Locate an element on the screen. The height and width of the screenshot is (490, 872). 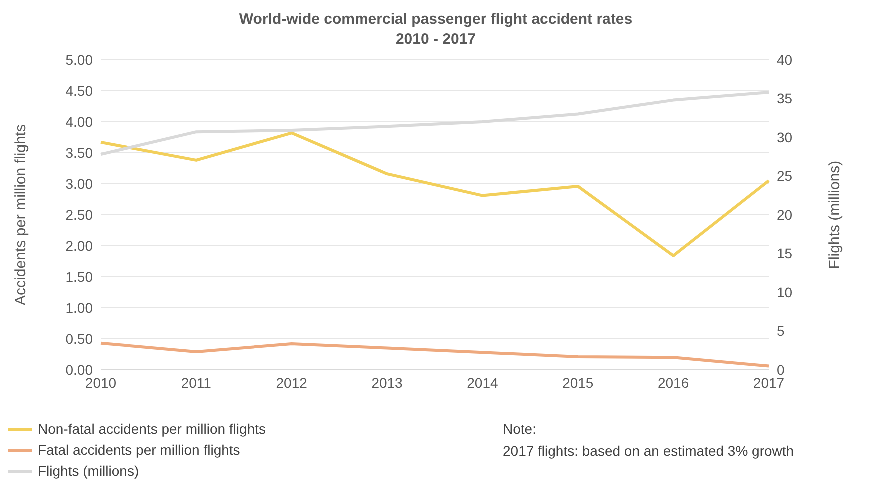
text: 2017 flights: based on an estimated 3% growth is located at coordinates (648, 451).